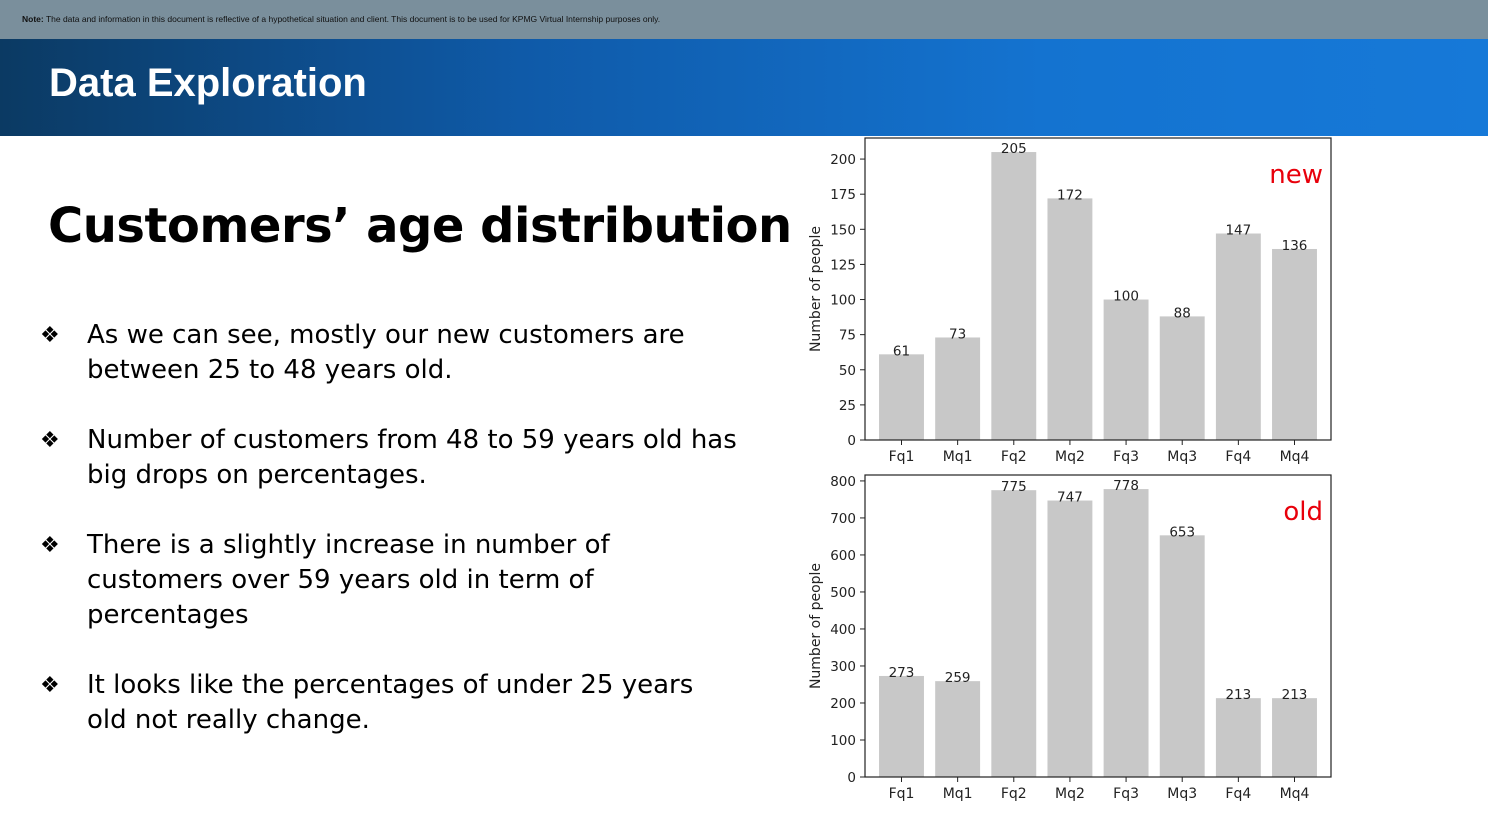 The width and height of the screenshot is (1488, 840). Describe the element at coordinates (1295, 246) in the screenshot. I see `data-label: 136` at that location.